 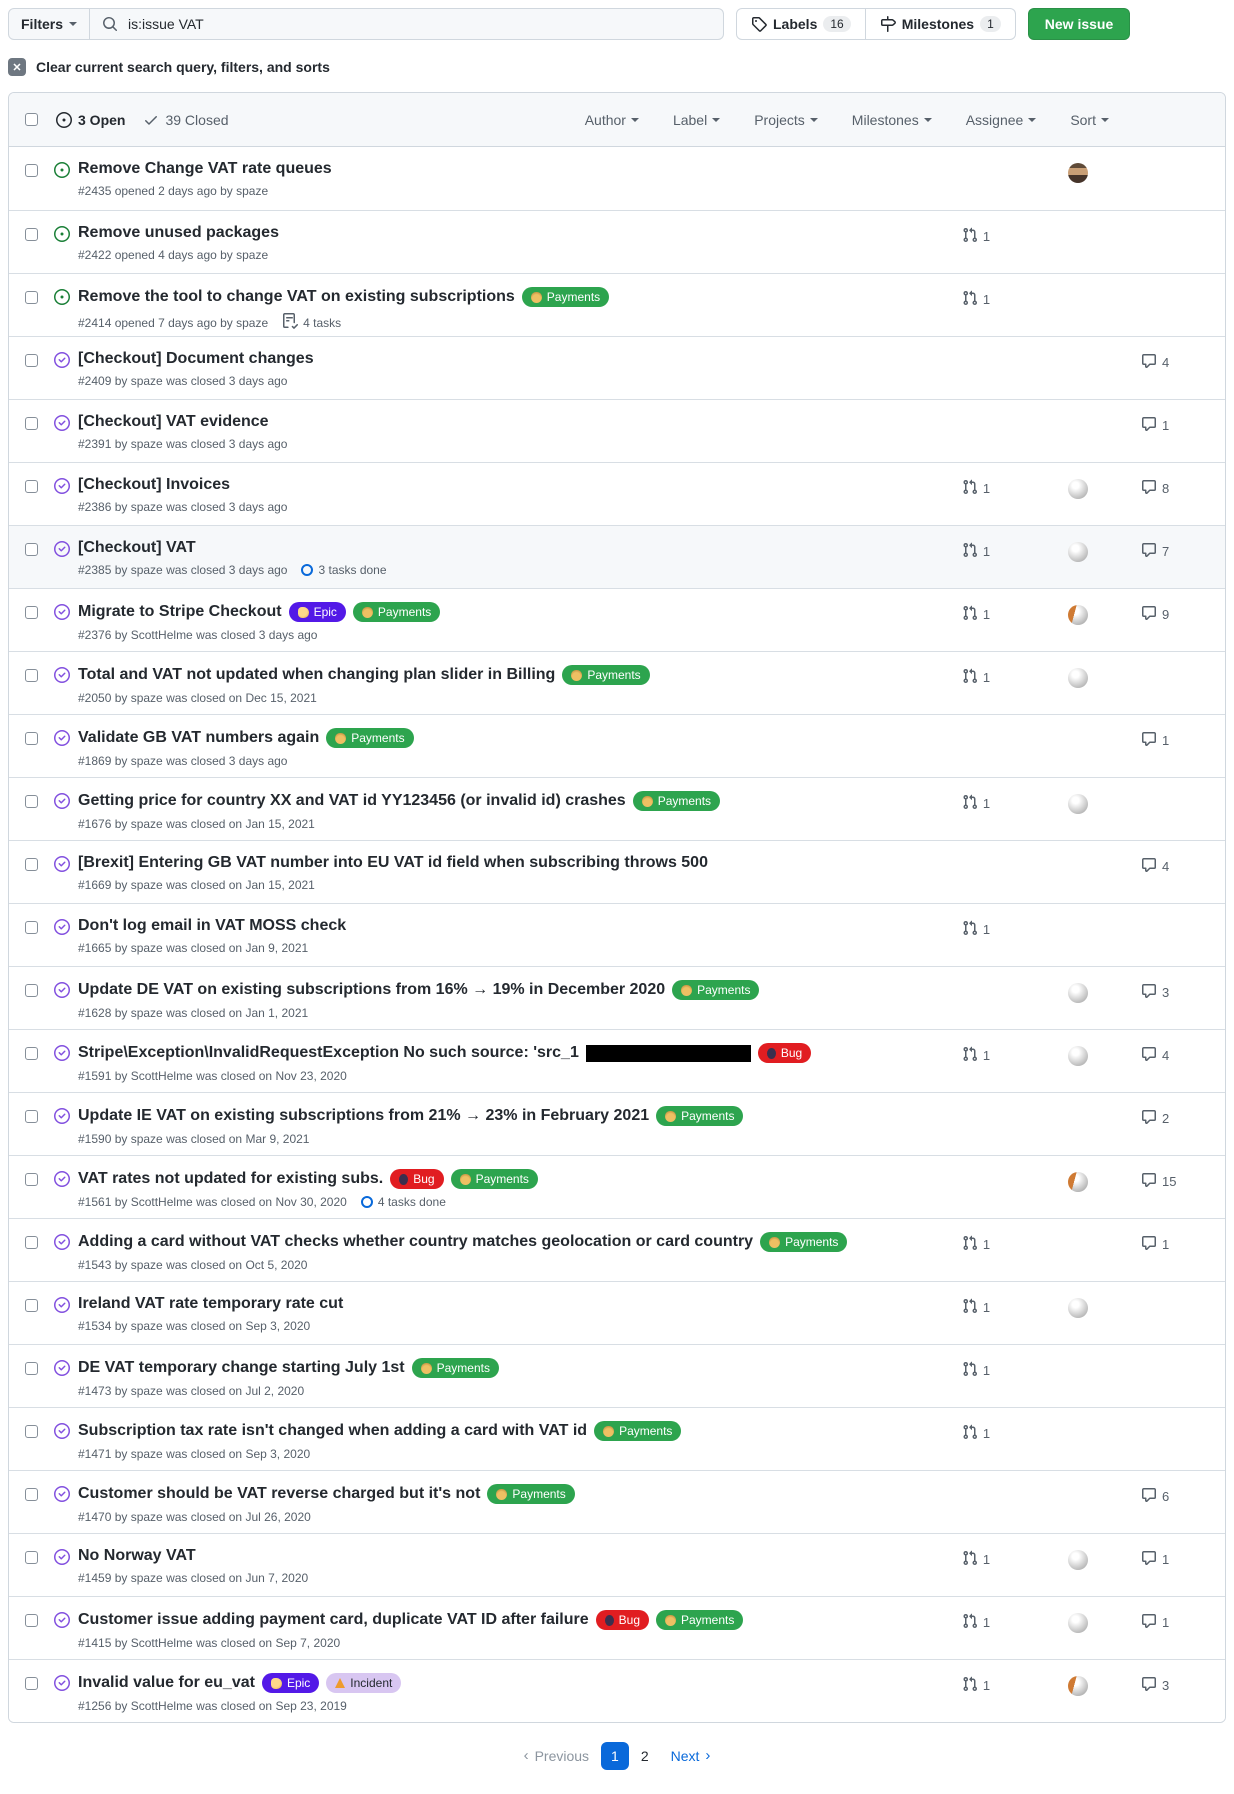 I want to click on open-issues-toggle: 3 Open, so click(x=90, y=119).